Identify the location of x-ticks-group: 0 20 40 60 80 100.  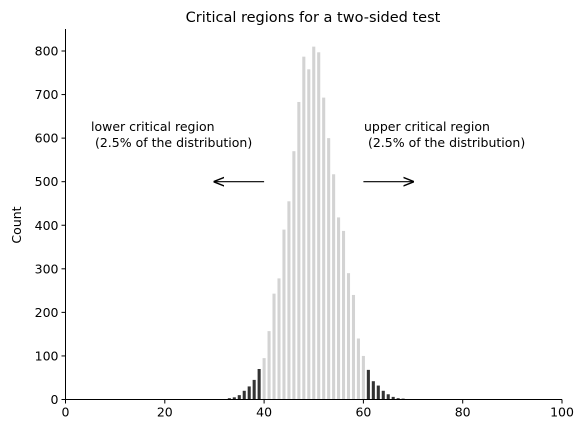
(318, 409).